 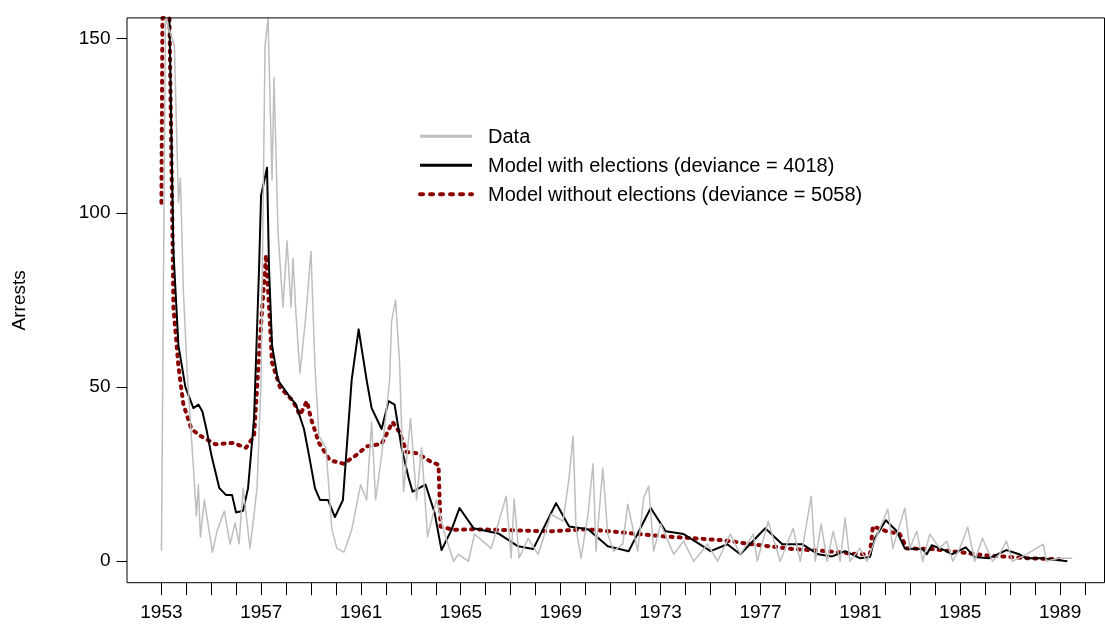 What do you see at coordinates (760, 611) in the screenshot?
I see `x-tick-label: 1977` at bounding box center [760, 611].